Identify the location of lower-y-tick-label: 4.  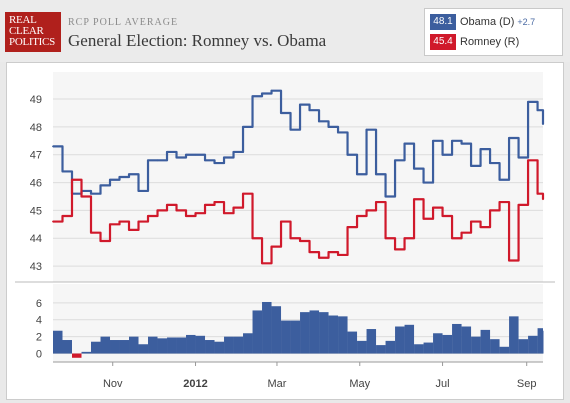
(39, 321).